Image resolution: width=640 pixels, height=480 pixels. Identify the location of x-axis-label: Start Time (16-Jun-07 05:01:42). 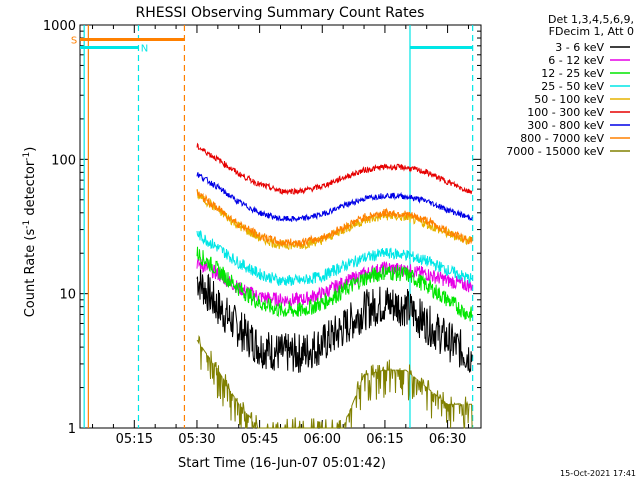
(282, 463).